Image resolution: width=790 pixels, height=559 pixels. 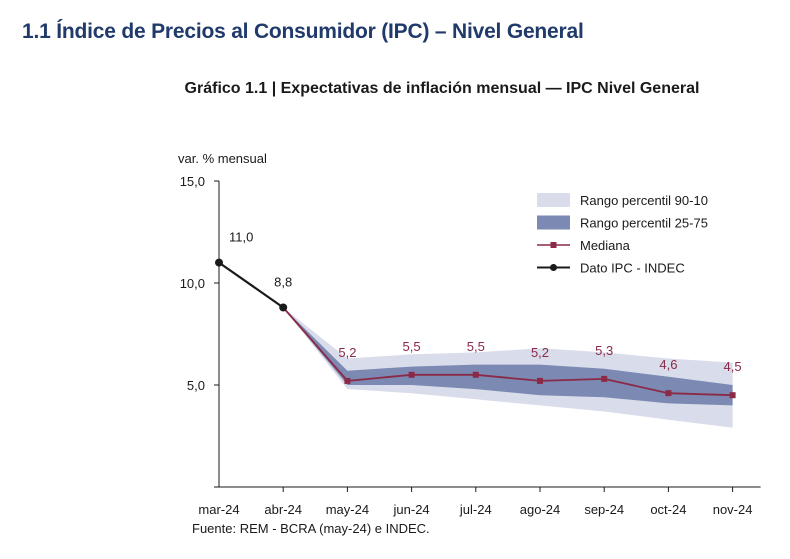 I want to click on x-tick-label: jun-24, so click(x=411, y=509).